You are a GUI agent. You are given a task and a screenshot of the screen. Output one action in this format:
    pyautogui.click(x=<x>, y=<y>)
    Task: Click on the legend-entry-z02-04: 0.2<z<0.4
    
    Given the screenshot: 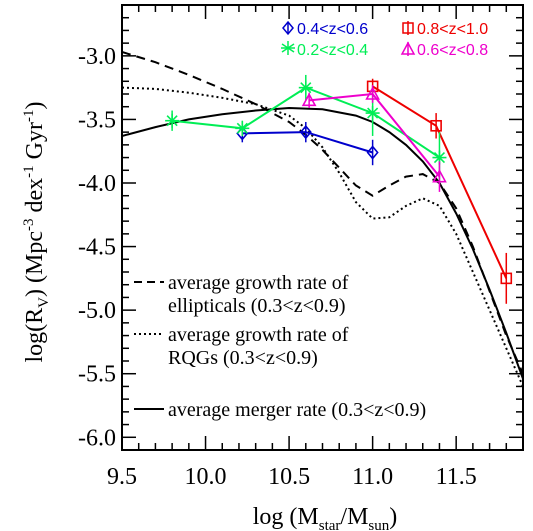 What is the action you would take?
    pyautogui.click(x=324, y=50)
    